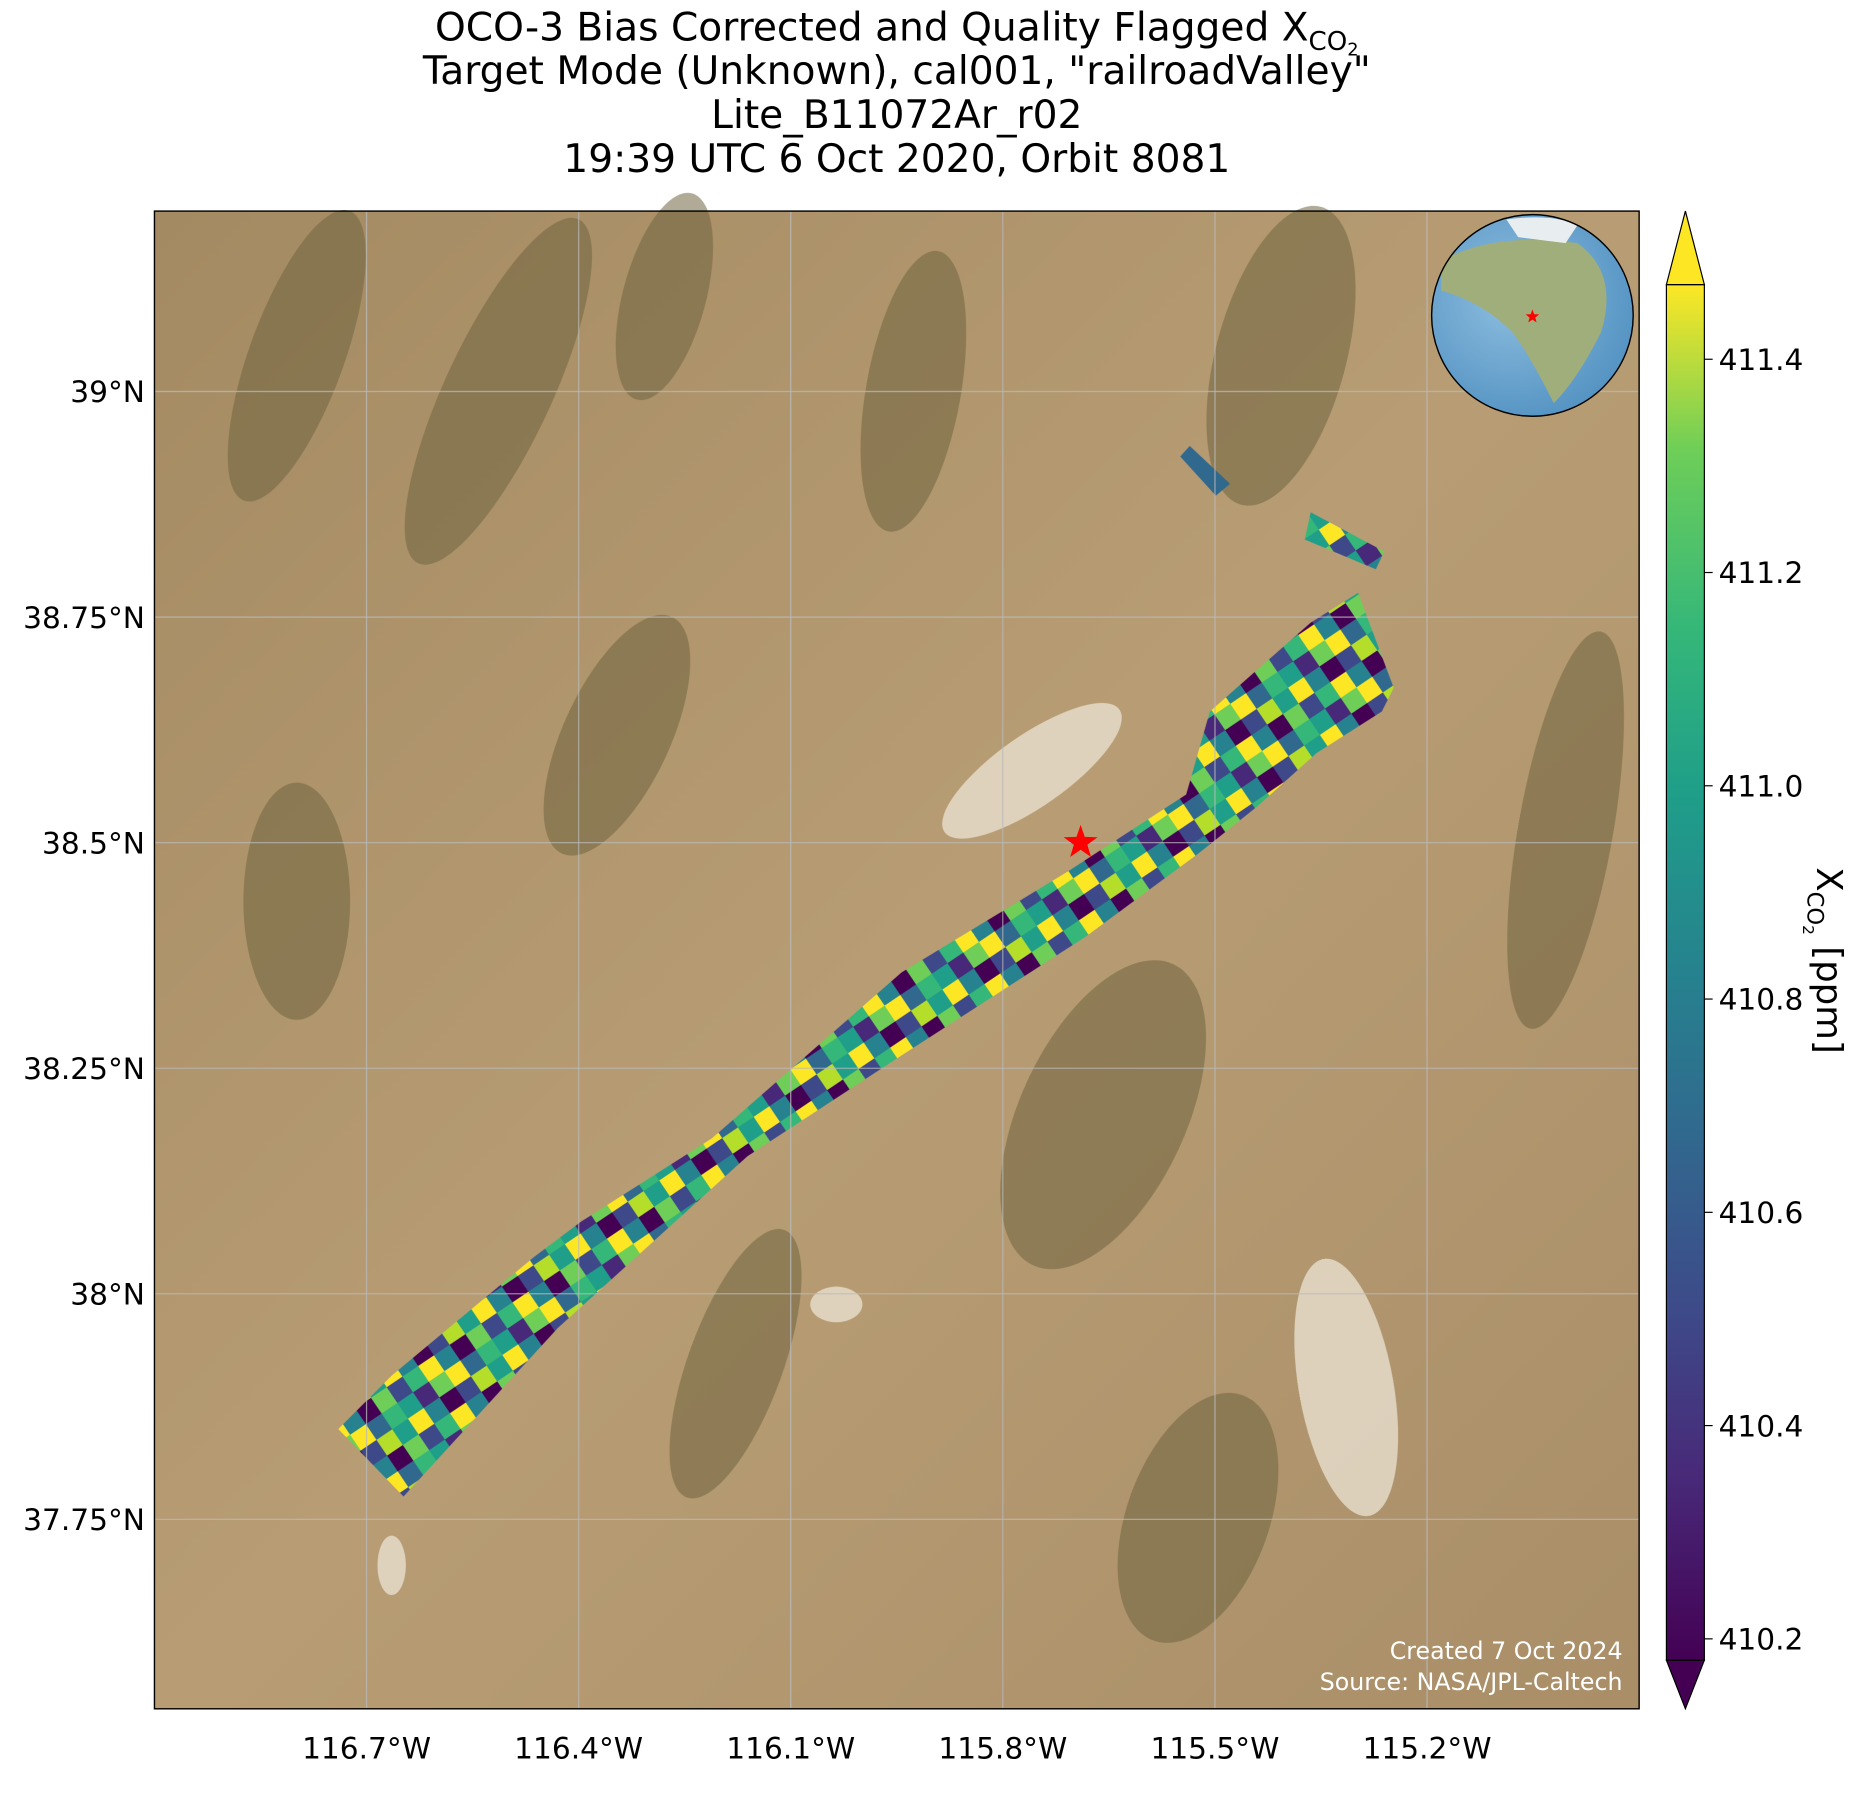 This screenshot has height=1793, width=1860. I want to click on y-tick-label: 38.5°N, so click(93, 842).